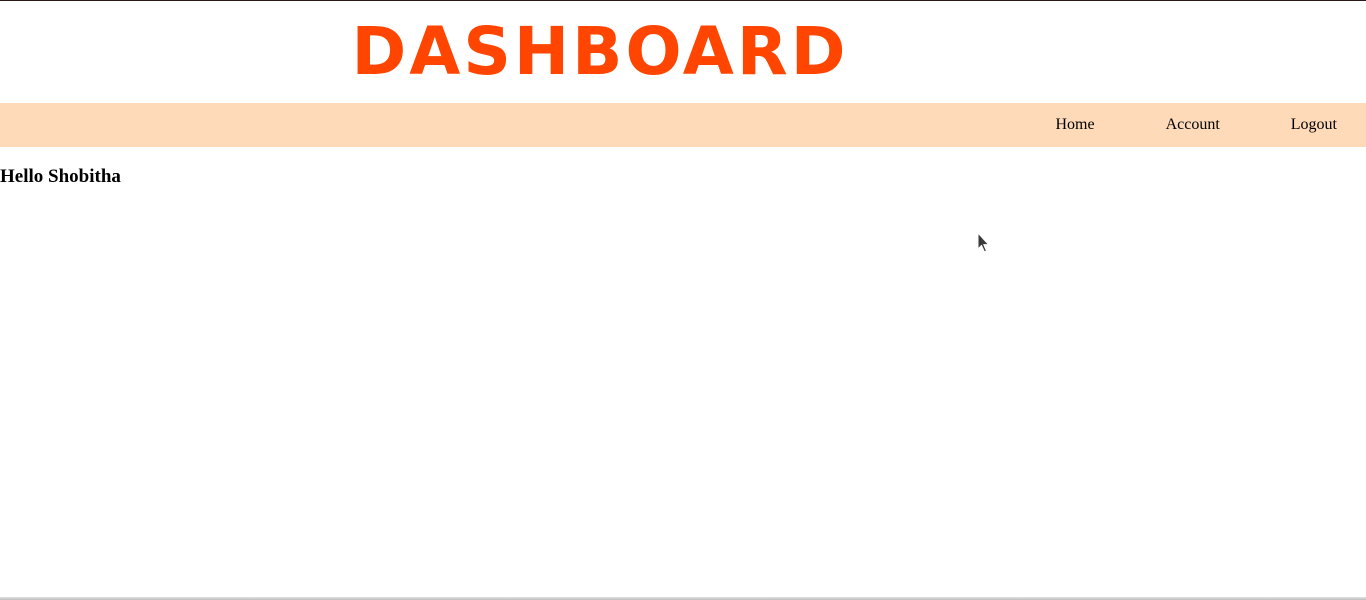 Image resolution: width=1366 pixels, height=600 pixels. Describe the element at coordinates (1075, 124) in the screenshot. I see `nav-link-home: Home` at that location.